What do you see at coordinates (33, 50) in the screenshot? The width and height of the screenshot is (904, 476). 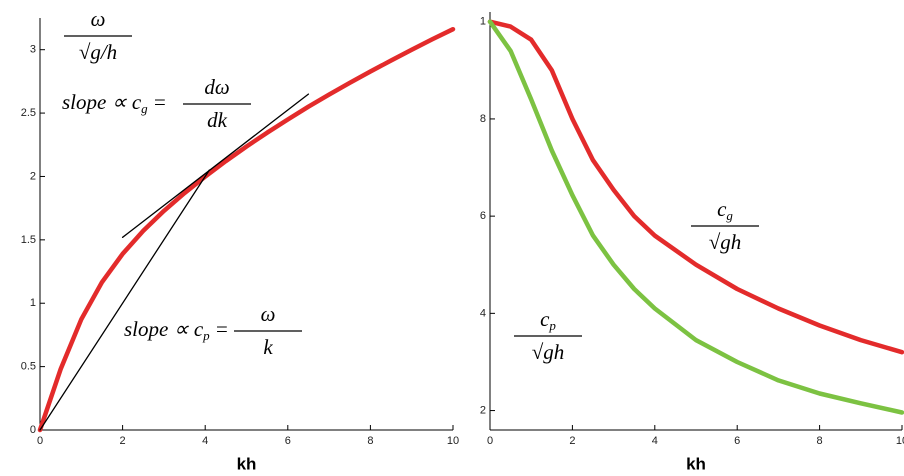 I see `y-tick-label: 3` at bounding box center [33, 50].